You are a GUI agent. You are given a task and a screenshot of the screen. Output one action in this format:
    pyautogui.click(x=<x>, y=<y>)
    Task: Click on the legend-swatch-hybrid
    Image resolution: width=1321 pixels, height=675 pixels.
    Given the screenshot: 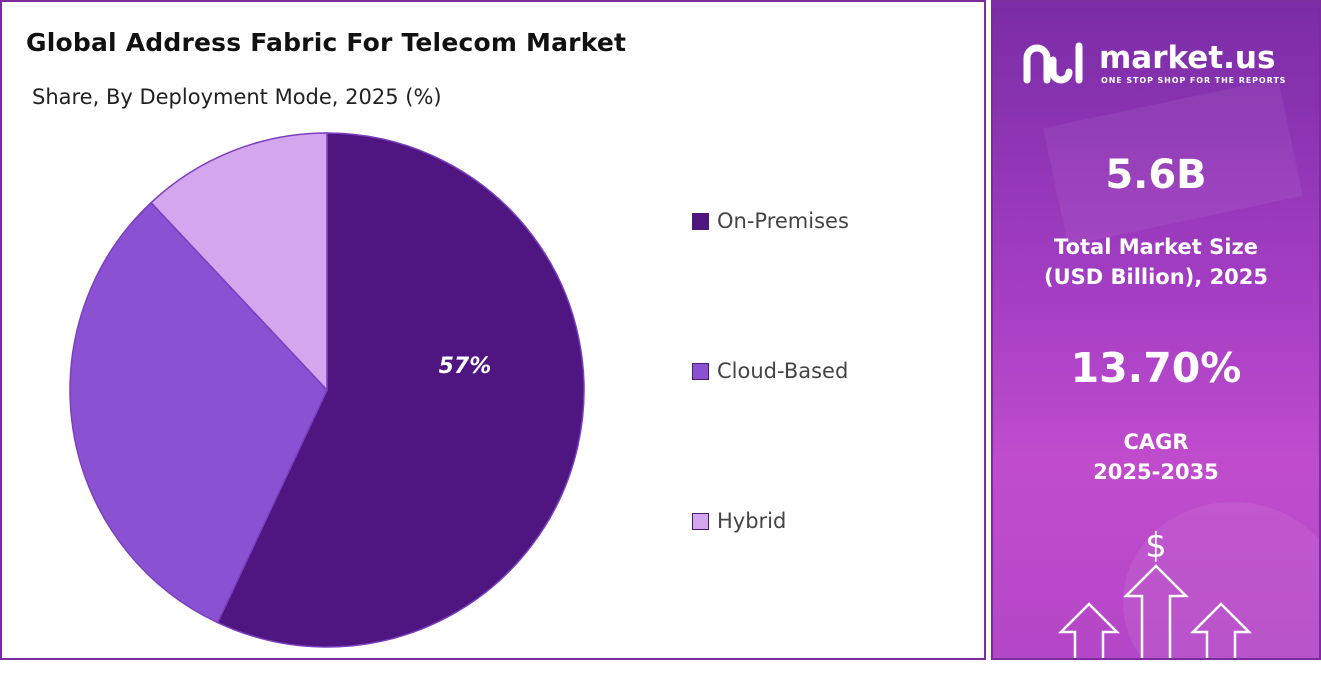 What is the action you would take?
    pyautogui.click(x=700, y=521)
    